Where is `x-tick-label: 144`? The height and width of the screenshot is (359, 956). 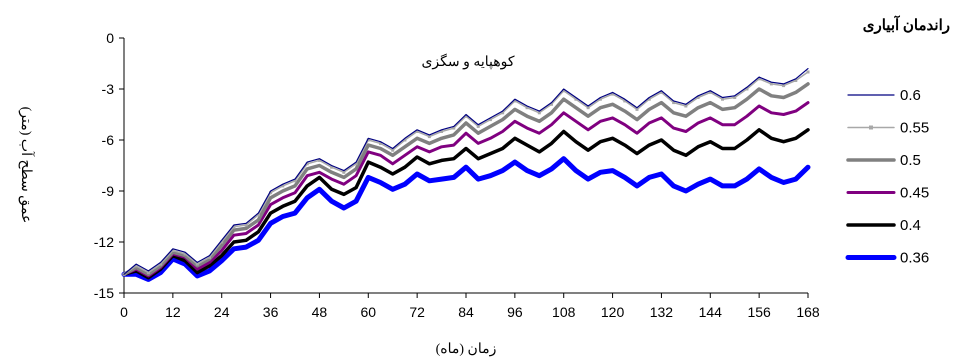
x-tick-label: 144 is located at coordinates (711, 312).